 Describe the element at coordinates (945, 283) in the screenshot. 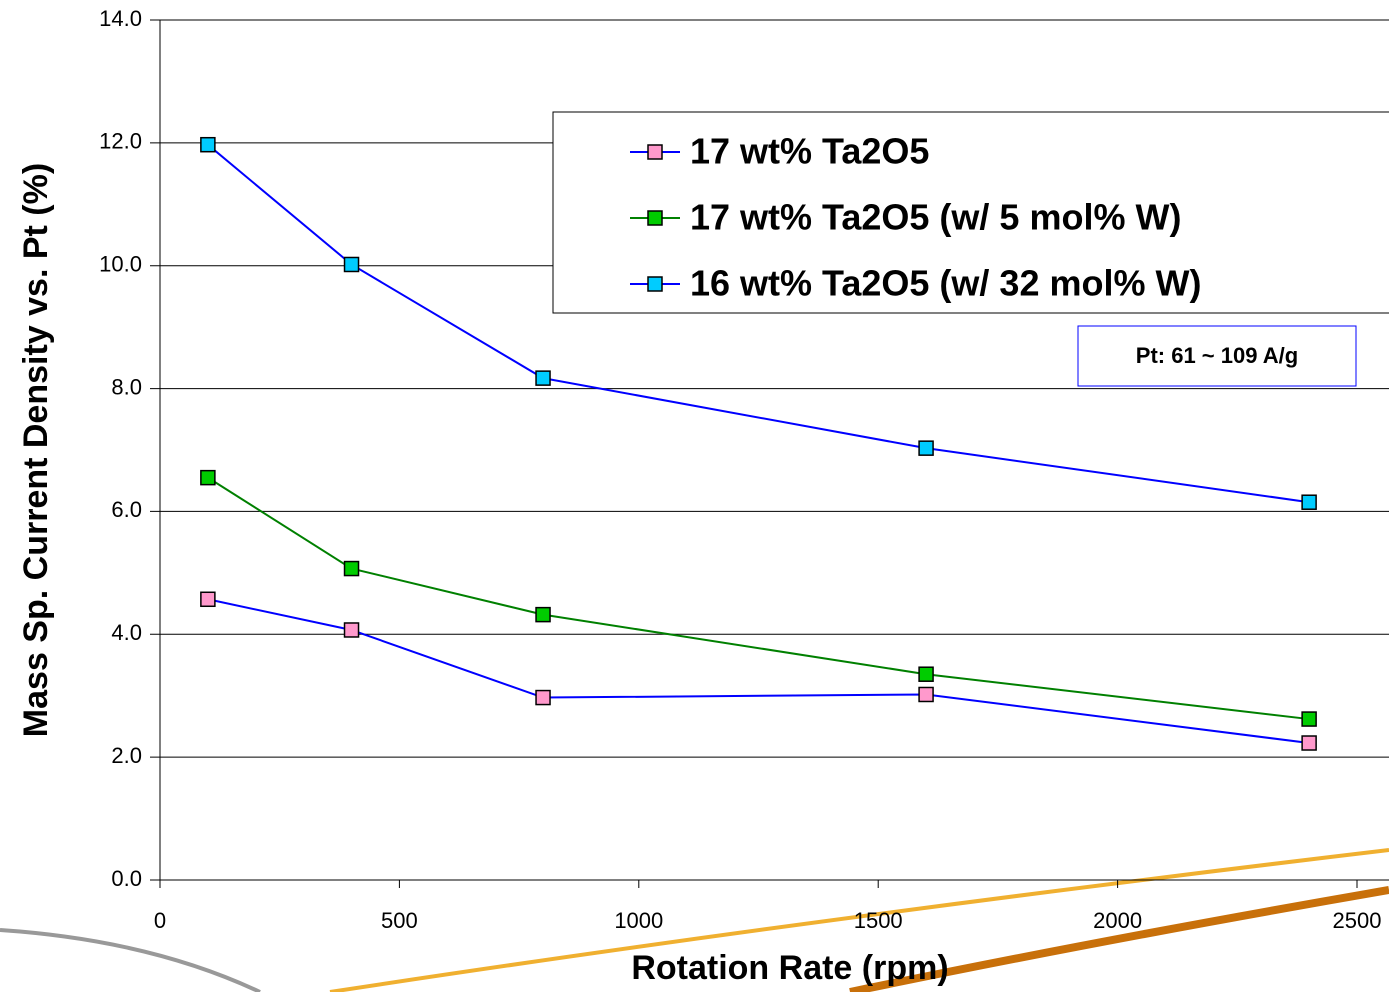

I see `legend-label: 16 wt% Ta2O5 (w/ 32 mol% W)` at that location.